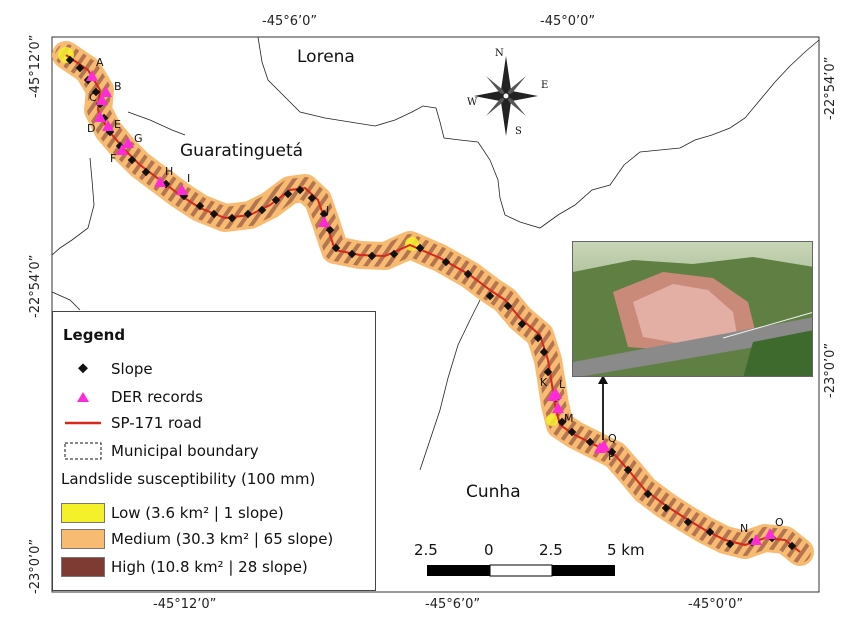  What do you see at coordinates (612, 438) in the screenshot?
I see `point-label: Q` at bounding box center [612, 438].